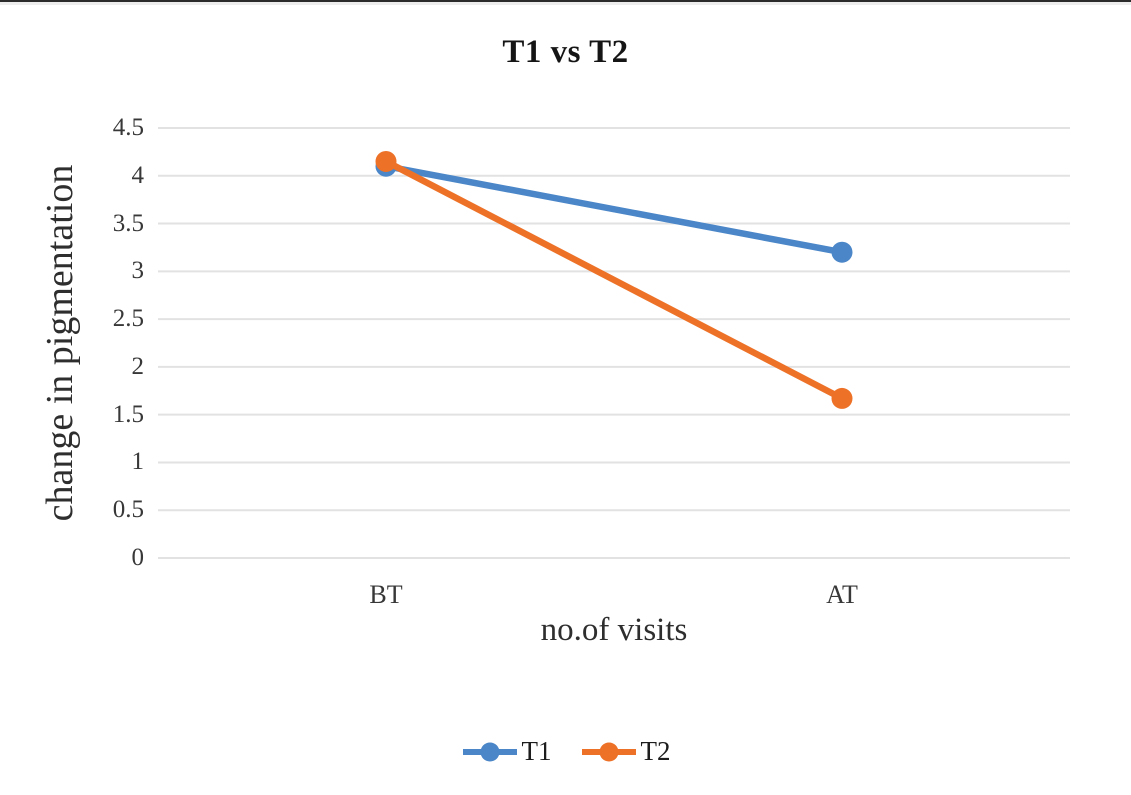  Describe the element at coordinates (655, 751) in the screenshot. I see `legend-label: T2` at that location.